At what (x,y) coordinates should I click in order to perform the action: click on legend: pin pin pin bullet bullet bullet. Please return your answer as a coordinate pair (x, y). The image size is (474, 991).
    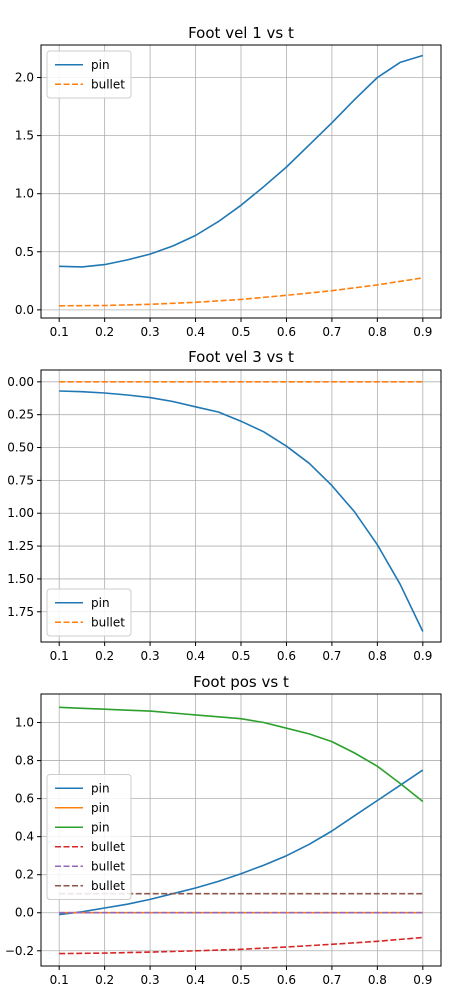
    Looking at the image, I should click on (89, 837).